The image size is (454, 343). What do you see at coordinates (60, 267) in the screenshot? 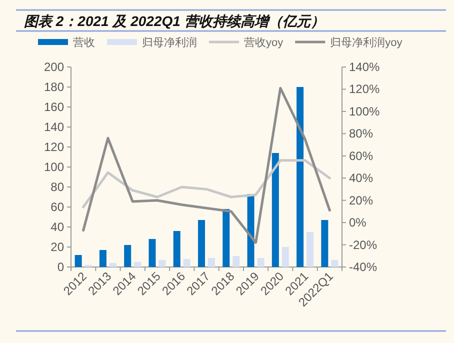
I see `y-tick-label: 0` at bounding box center [60, 267].